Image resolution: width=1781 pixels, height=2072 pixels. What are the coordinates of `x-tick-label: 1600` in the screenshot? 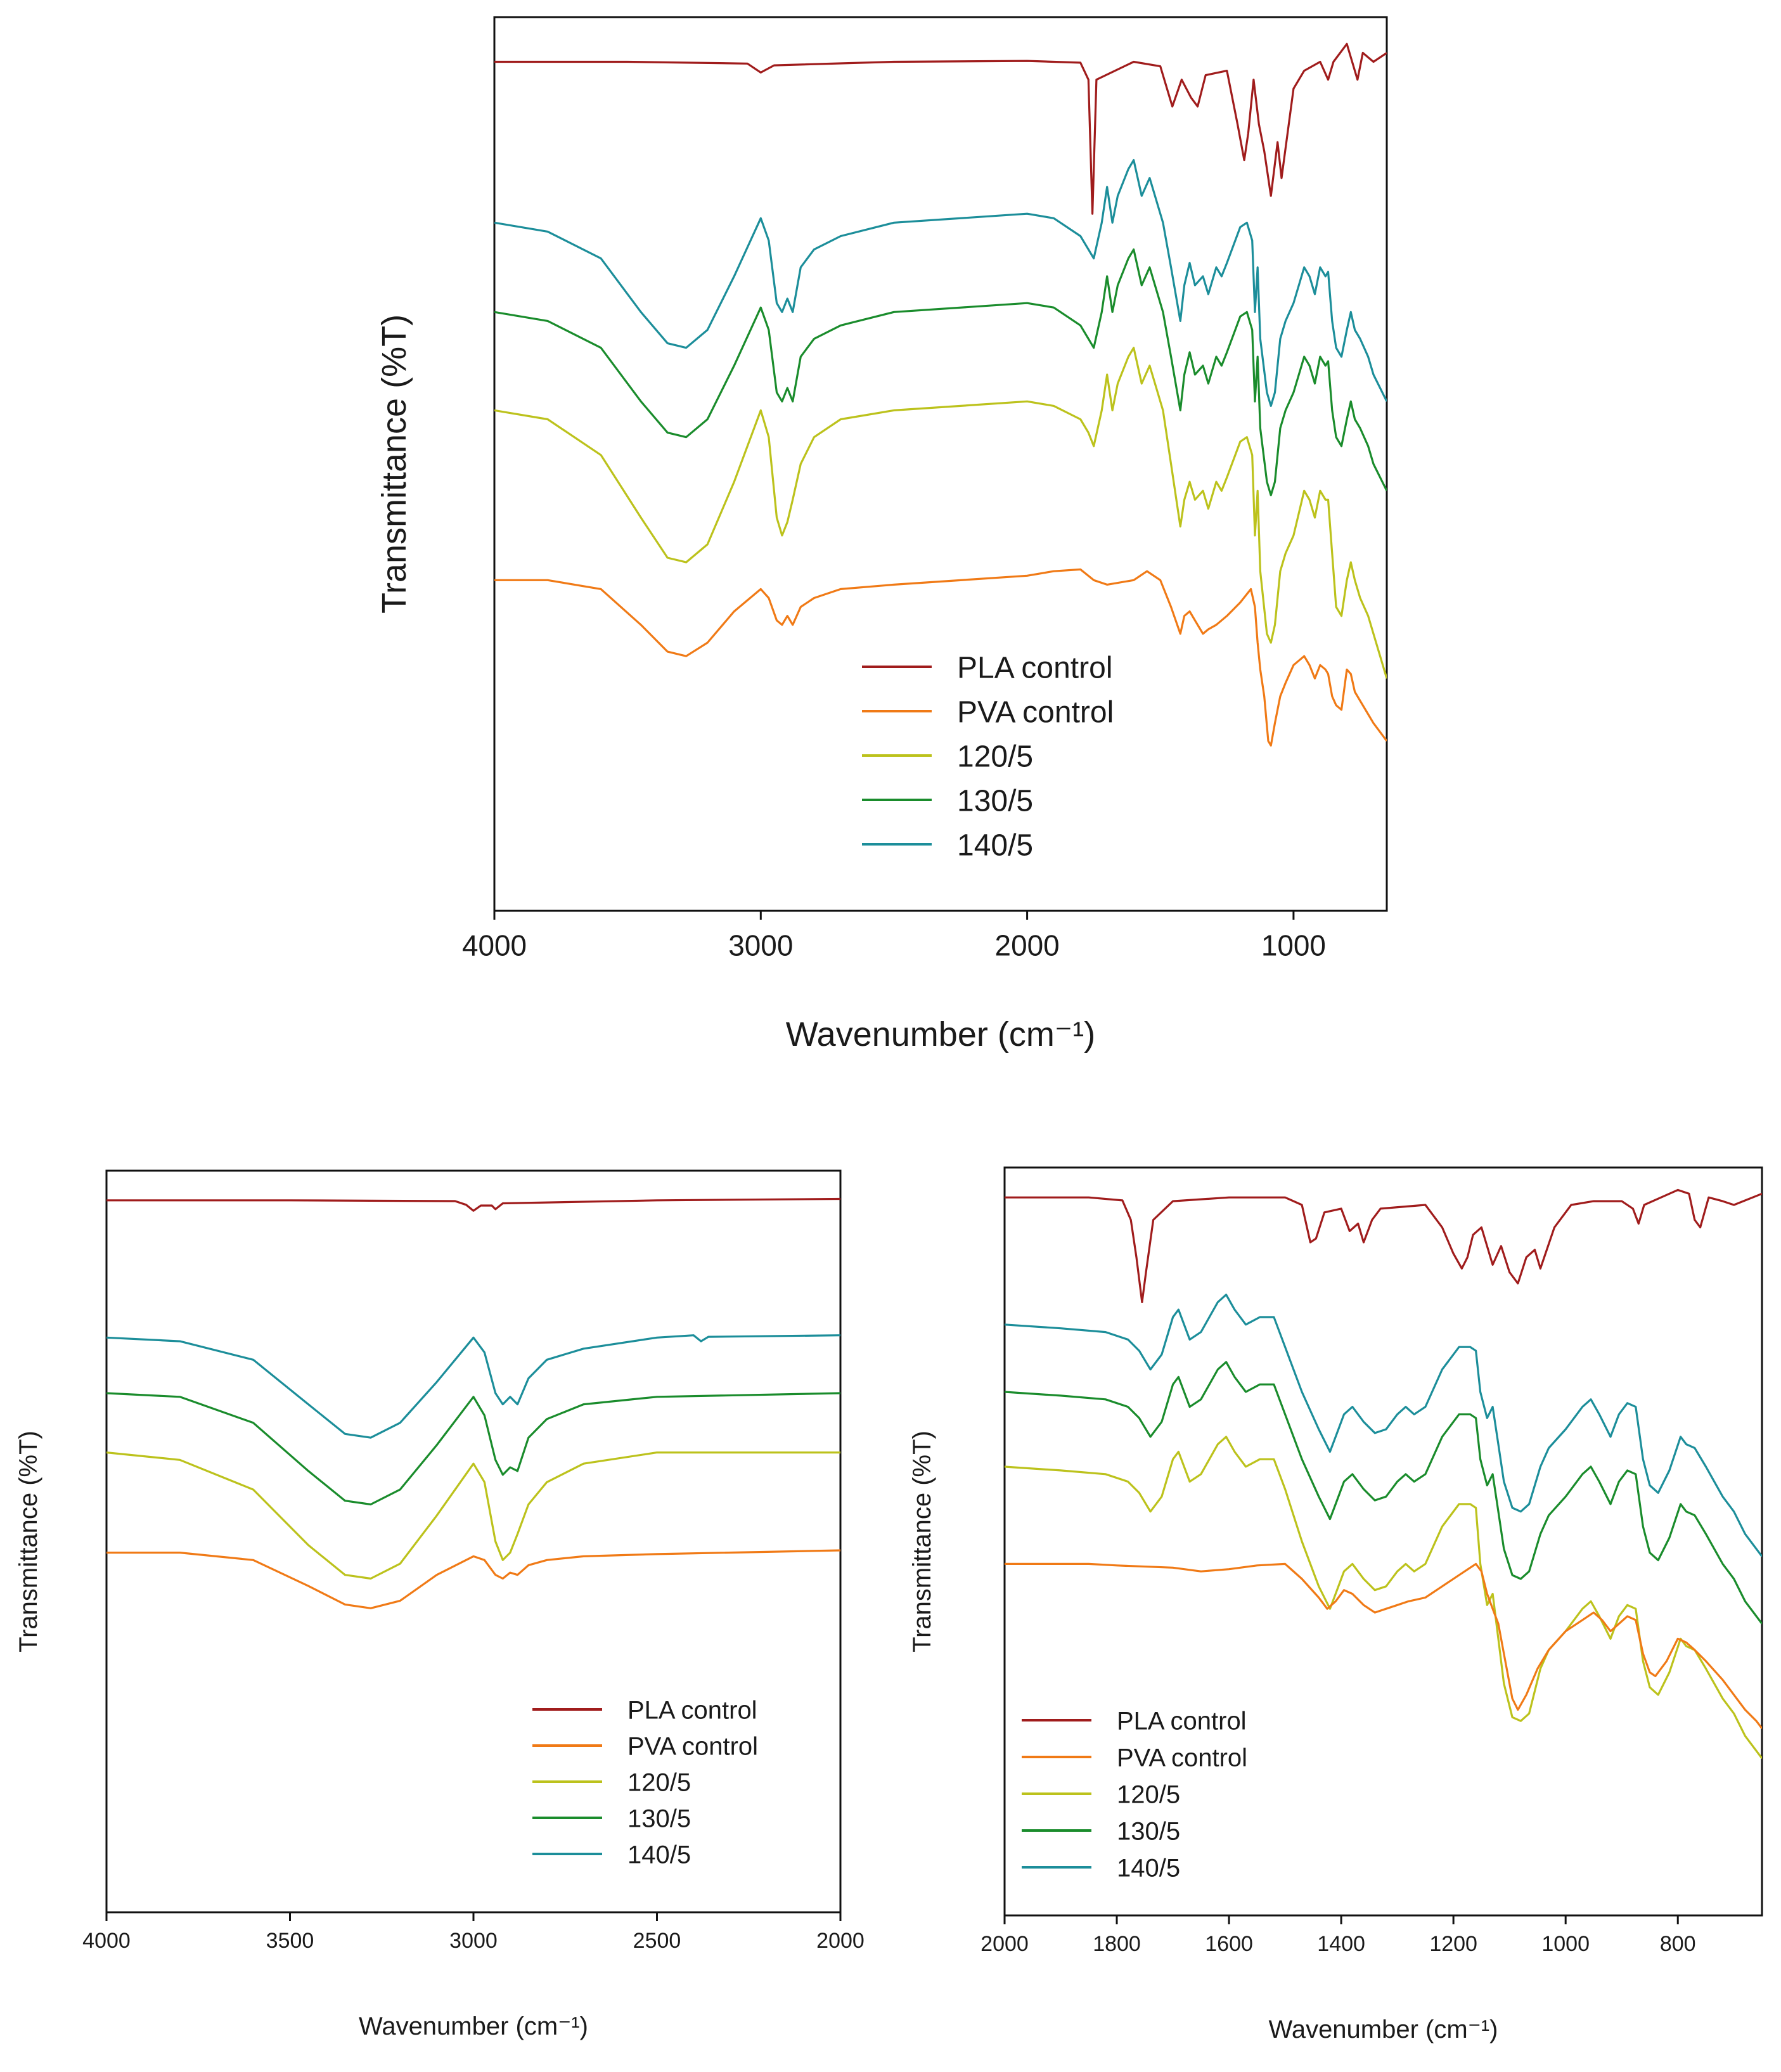 It's located at (1229, 1944).